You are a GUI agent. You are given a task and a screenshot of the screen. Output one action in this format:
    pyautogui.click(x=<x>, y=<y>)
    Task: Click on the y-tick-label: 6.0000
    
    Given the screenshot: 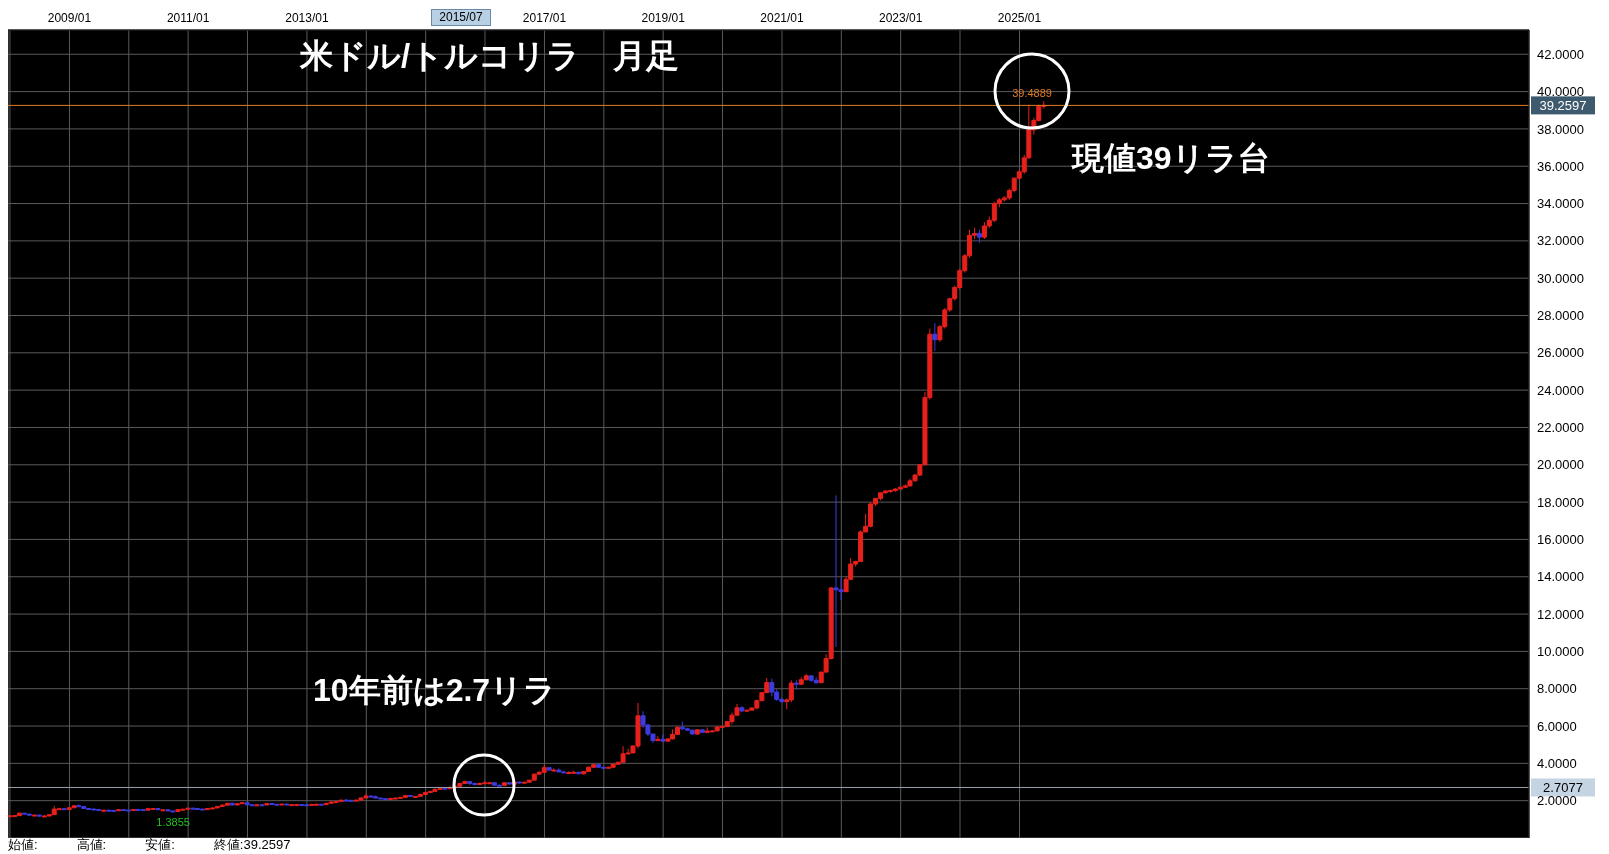 What is the action you would take?
    pyautogui.click(x=1557, y=726)
    